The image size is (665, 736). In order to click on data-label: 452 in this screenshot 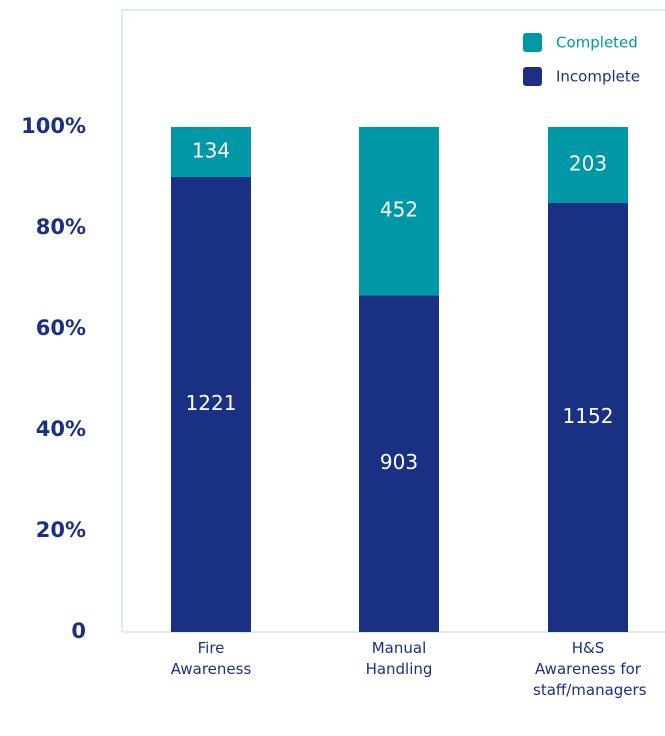, I will do `click(399, 210)`.